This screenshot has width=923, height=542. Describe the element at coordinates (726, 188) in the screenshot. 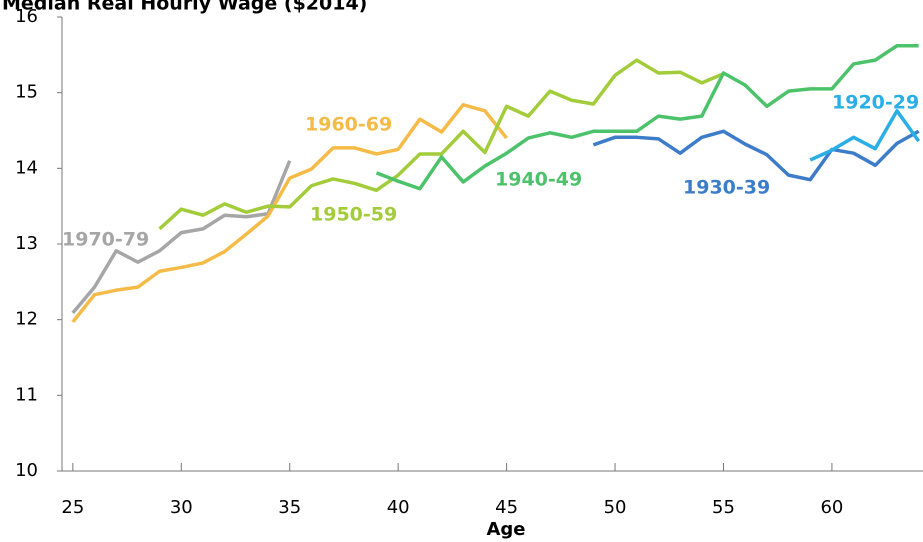

I see `series-label: 1930-39` at that location.